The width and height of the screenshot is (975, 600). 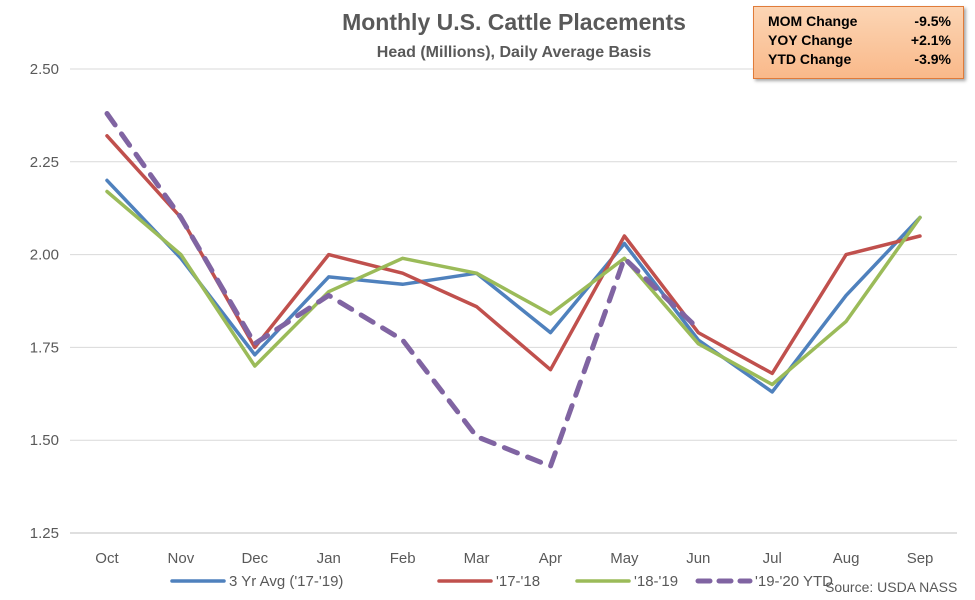 I want to click on stat-row-ytd: YTD Change -3.9%, so click(x=859, y=59).